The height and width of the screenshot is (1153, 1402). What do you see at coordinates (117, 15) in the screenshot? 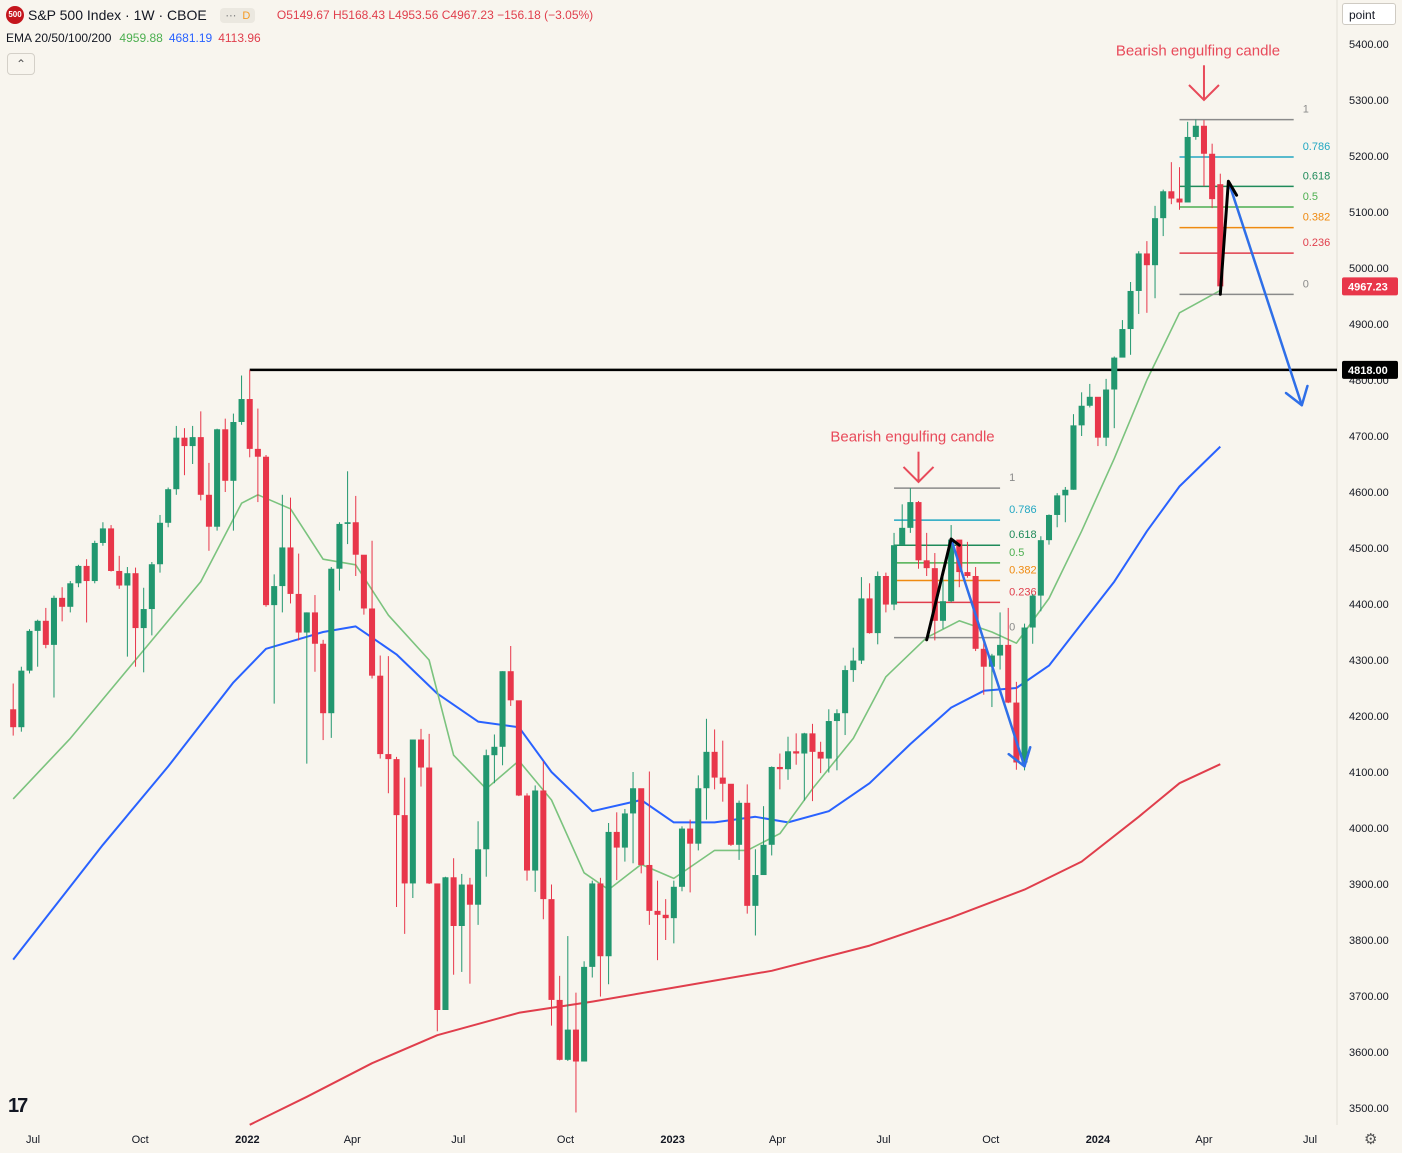
I see `symbol-title: S&P 500 Index · 1W · CBOE` at bounding box center [117, 15].